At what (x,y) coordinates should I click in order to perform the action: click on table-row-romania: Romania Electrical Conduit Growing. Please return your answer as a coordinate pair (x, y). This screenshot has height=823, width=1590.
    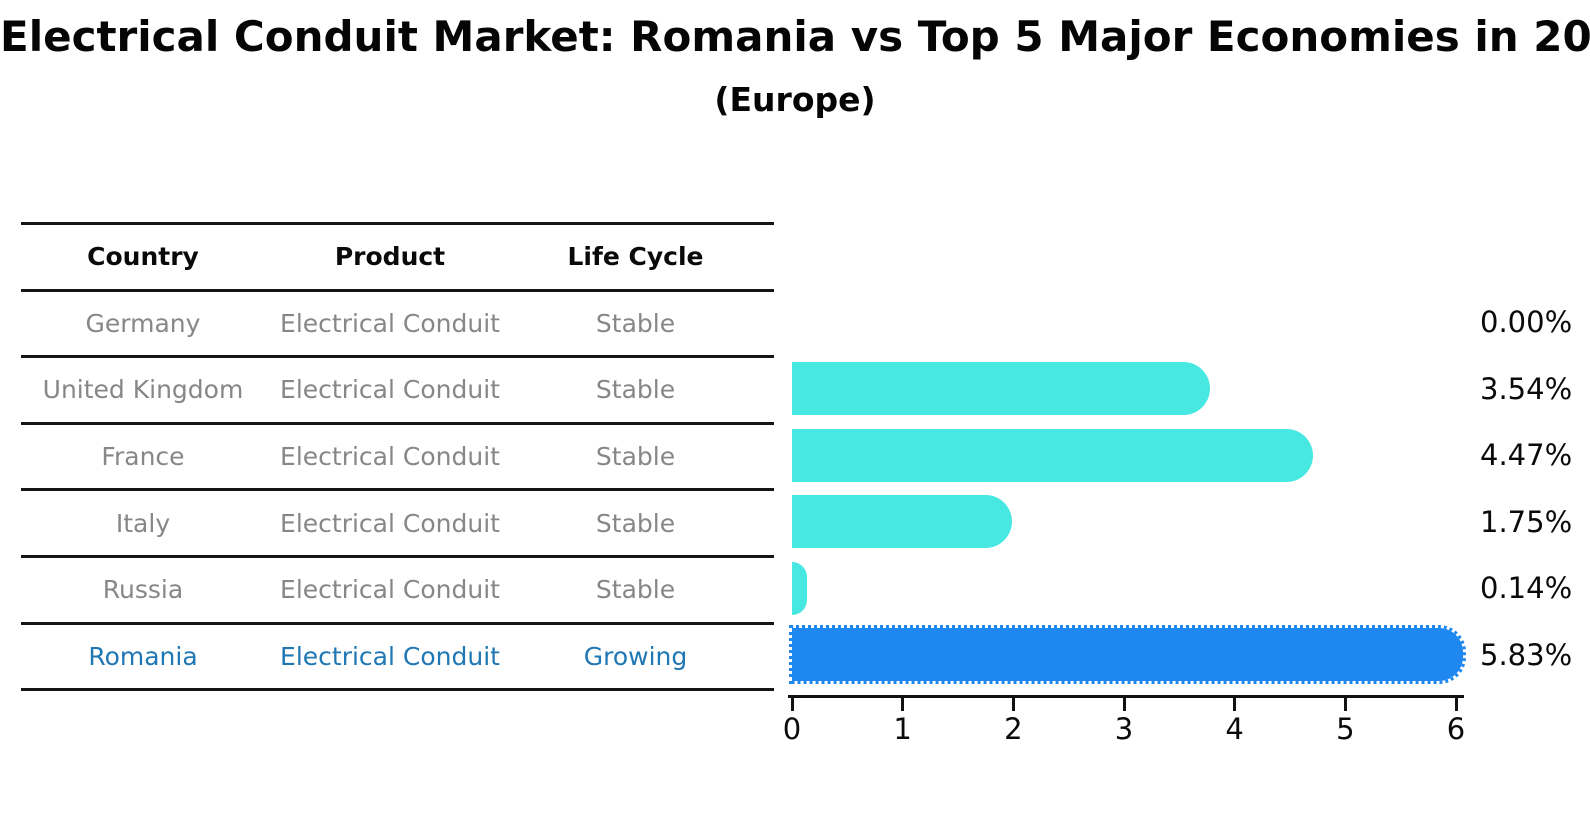
    Looking at the image, I should click on (397, 658).